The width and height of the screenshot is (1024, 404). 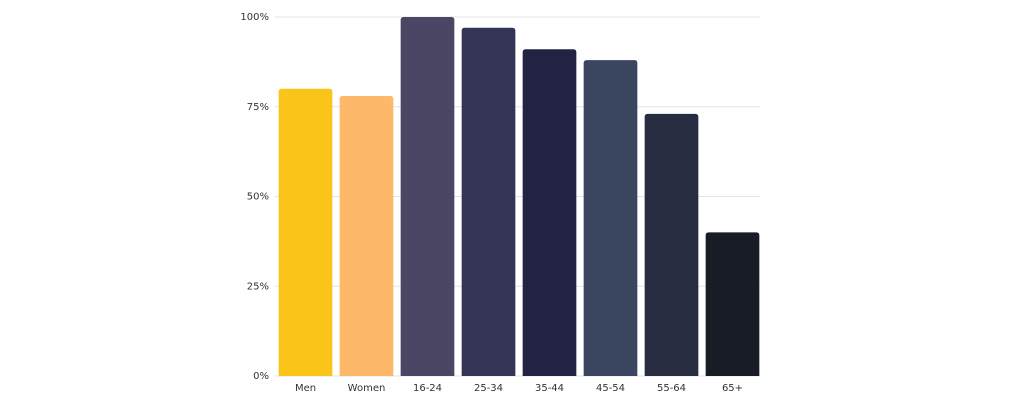 I want to click on y-tick-label: 0%, so click(x=261, y=376).